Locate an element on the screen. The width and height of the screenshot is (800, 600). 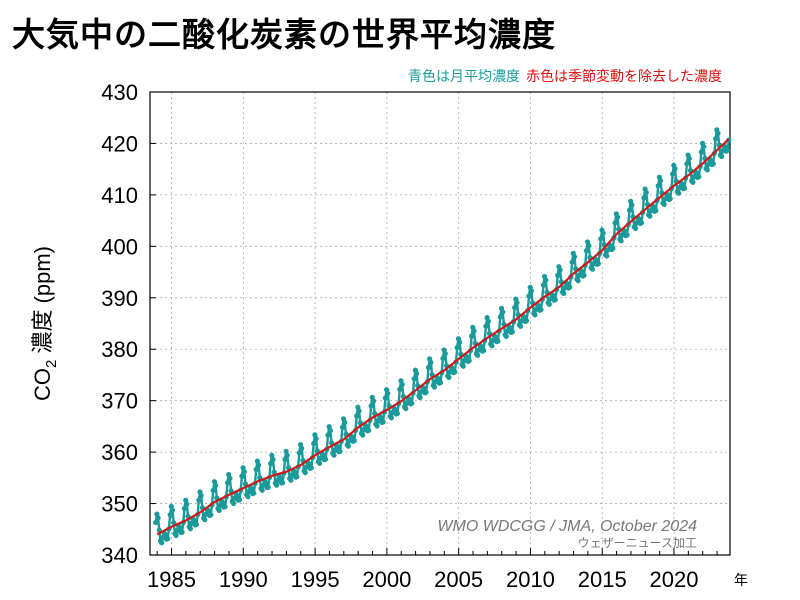
legend: 青色は月平均濃度 赤色は季節変動を除去した濃度 is located at coordinates (565, 76).